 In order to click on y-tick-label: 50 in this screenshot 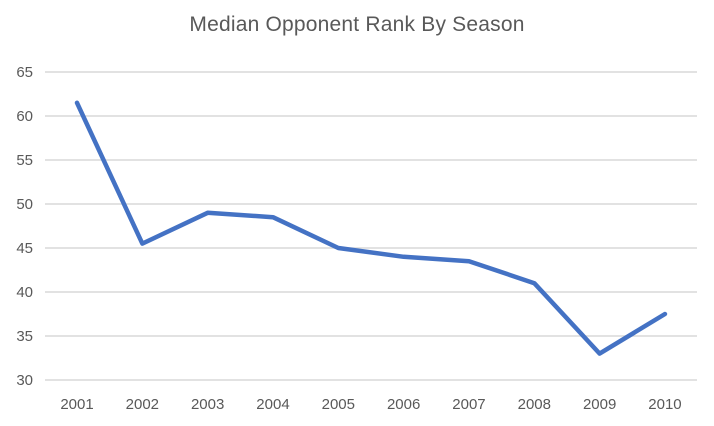, I will do `click(24, 204)`.